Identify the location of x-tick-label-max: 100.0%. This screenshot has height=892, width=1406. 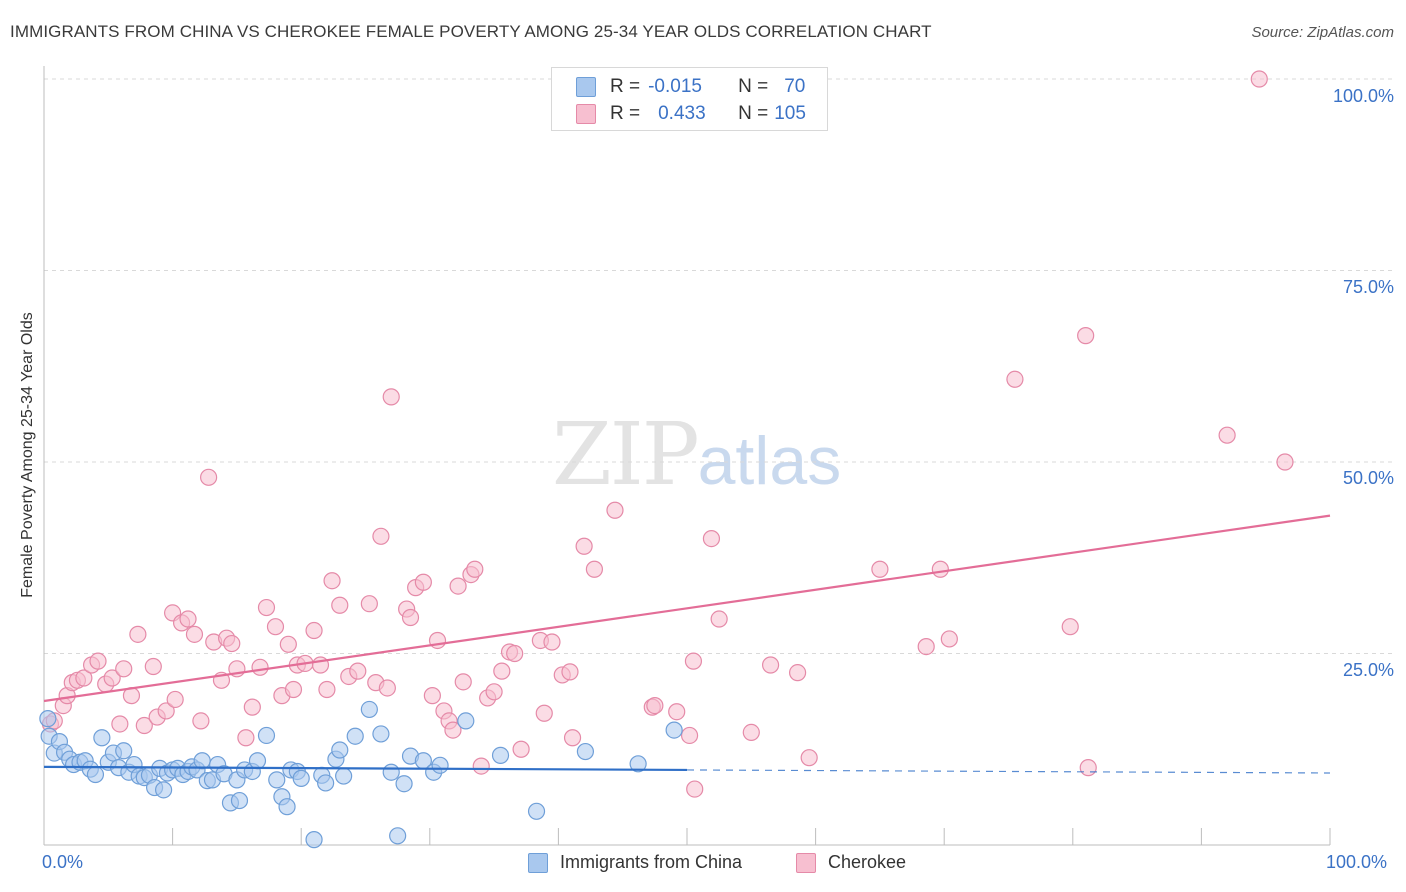
(1357, 862).